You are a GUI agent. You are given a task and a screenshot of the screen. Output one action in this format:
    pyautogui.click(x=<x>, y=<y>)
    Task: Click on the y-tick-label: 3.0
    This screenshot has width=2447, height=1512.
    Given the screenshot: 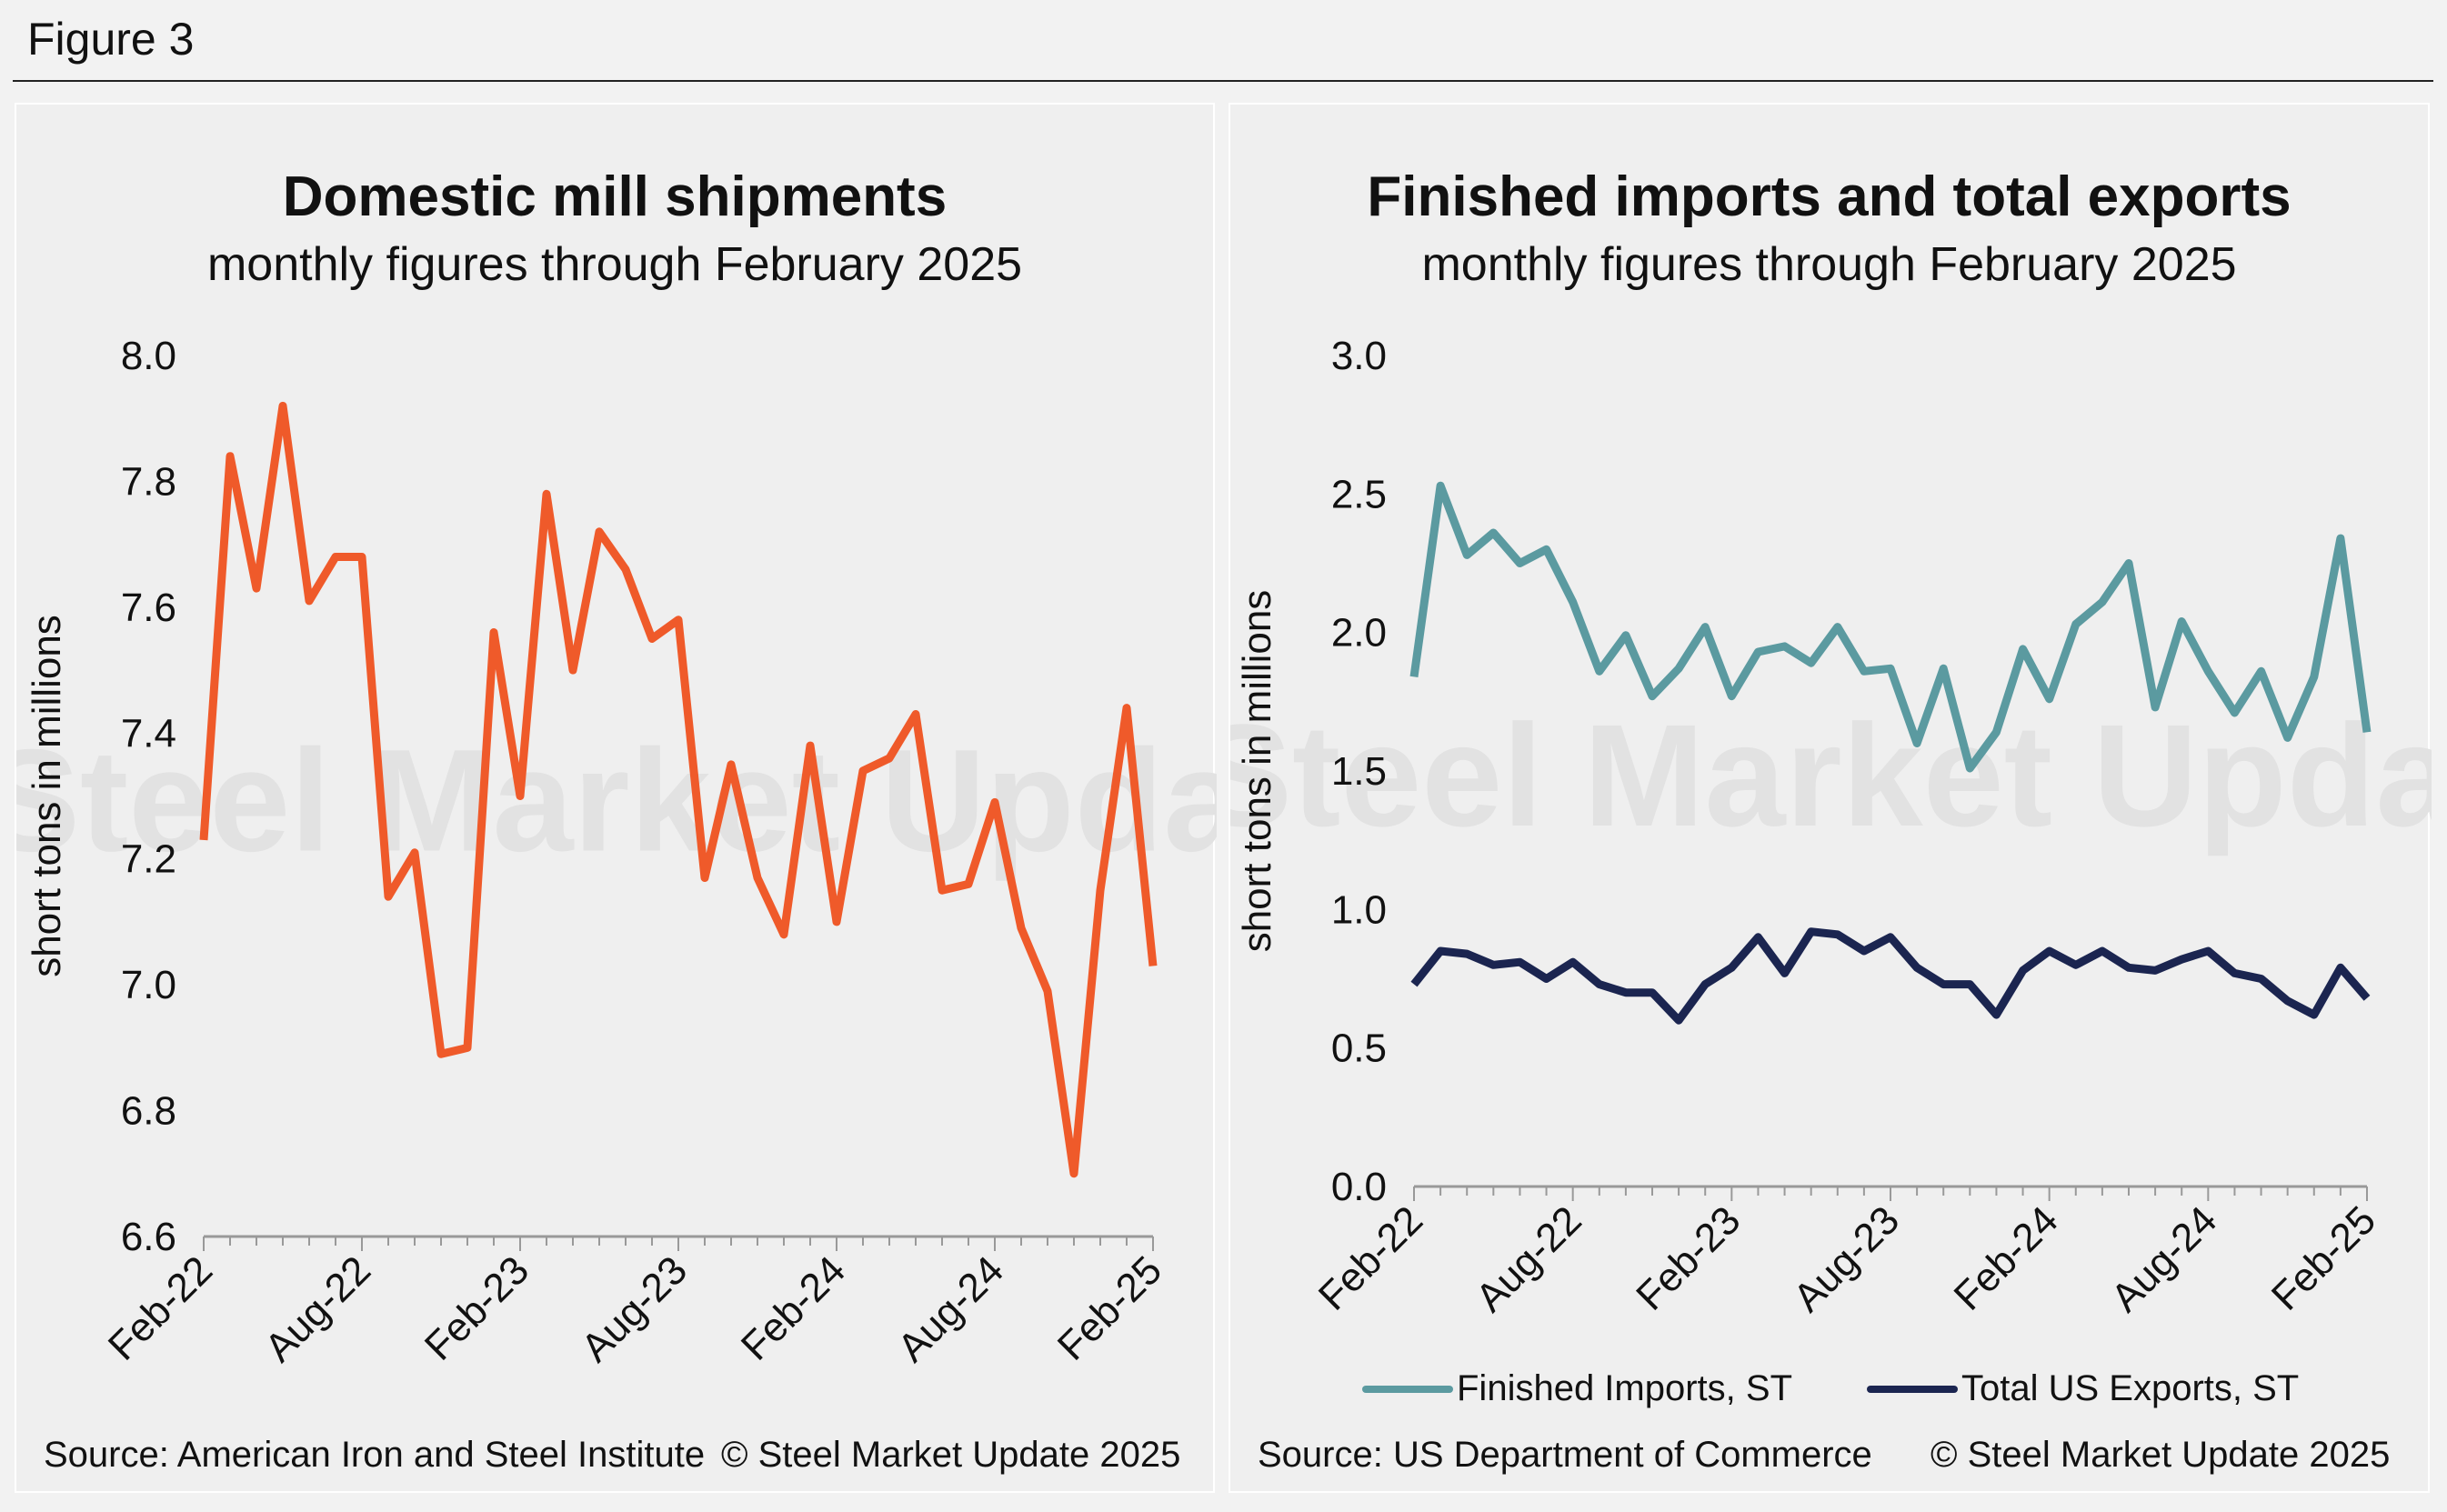 What is the action you would take?
    pyautogui.click(x=1359, y=356)
    